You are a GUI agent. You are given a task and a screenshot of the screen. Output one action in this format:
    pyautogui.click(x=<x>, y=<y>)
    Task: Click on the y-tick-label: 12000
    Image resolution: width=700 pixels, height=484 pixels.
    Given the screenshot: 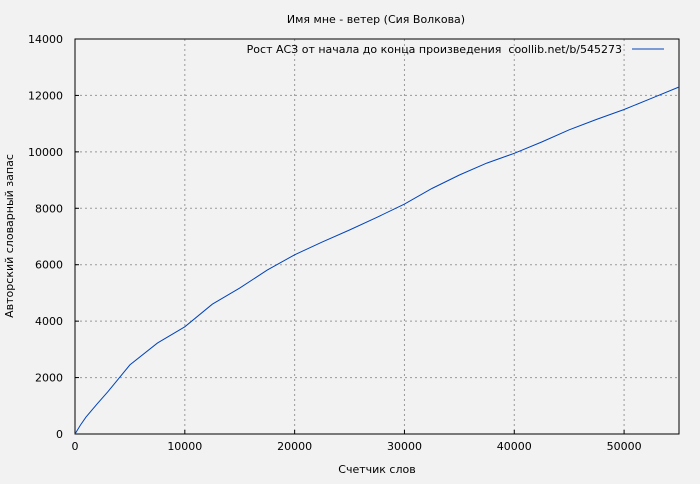 What is the action you would take?
    pyautogui.click(x=45, y=95)
    